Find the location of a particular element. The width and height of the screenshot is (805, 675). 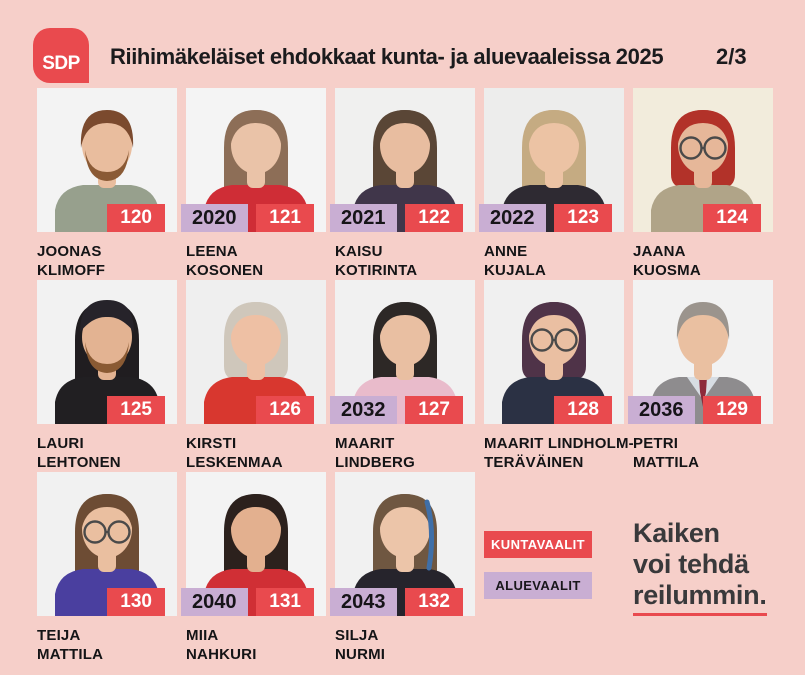

candidate-card: 128 MAARIT LINDHOLM- TERÄVÄINEN is located at coordinates (559, 376).